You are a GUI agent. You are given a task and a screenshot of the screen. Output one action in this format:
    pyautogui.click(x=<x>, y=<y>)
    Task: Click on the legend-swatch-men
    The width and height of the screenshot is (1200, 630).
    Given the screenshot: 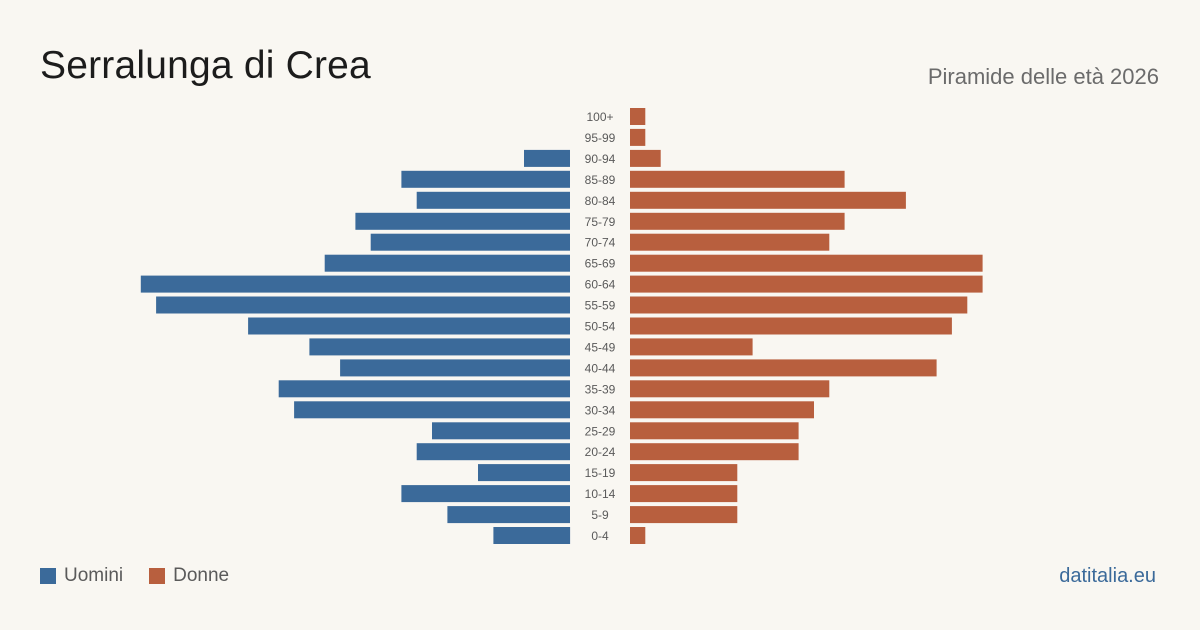 What is the action you would take?
    pyautogui.click(x=48, y=576)
    